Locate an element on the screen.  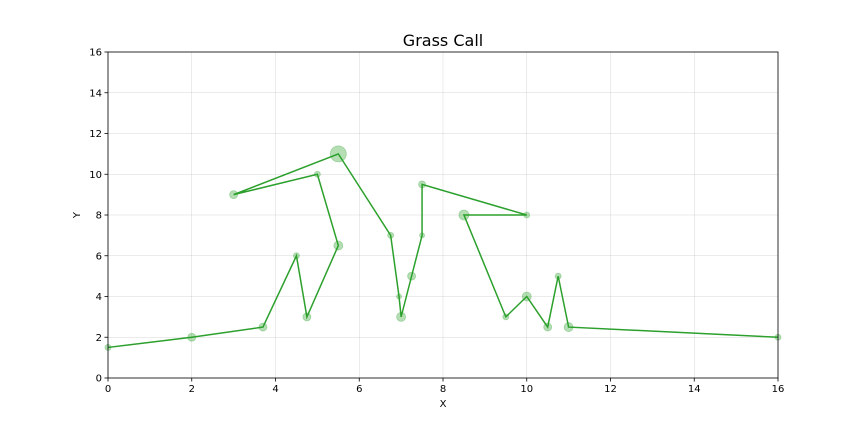
y-tick-label: 8 is located at coordinates (99, 216).